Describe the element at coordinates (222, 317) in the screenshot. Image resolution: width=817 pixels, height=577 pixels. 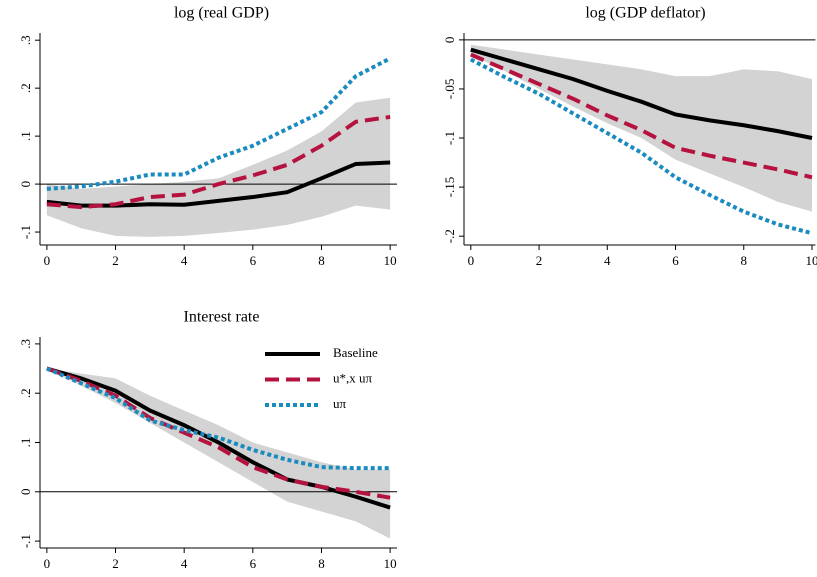
I see `chart-title: Interest rate` at that location.